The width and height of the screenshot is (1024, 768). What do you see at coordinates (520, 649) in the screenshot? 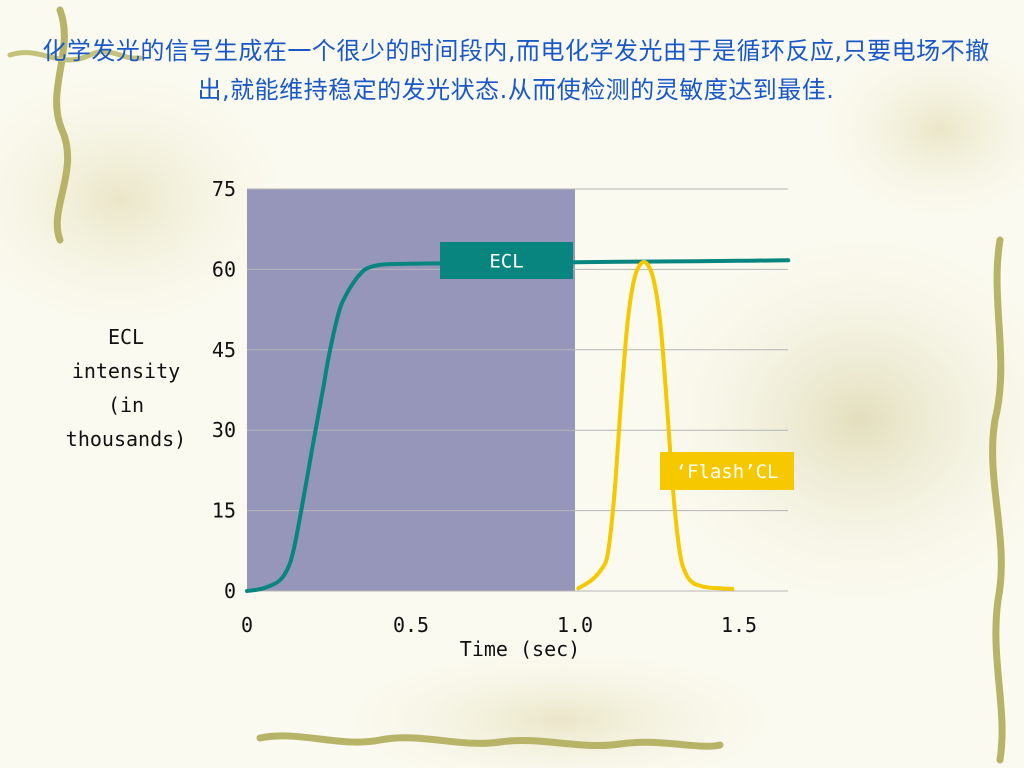
I see `x-axis-label: Time (sec)` at bounding box center [520, 649].